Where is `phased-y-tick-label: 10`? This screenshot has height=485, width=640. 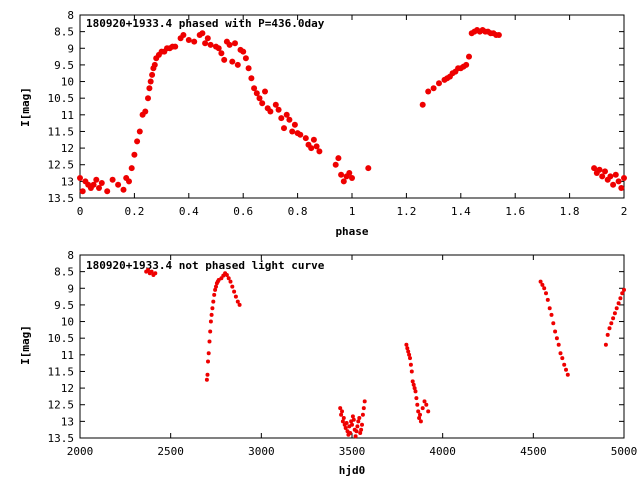
phased-y-tick-label: 10 is located at coordinates (67, 82).